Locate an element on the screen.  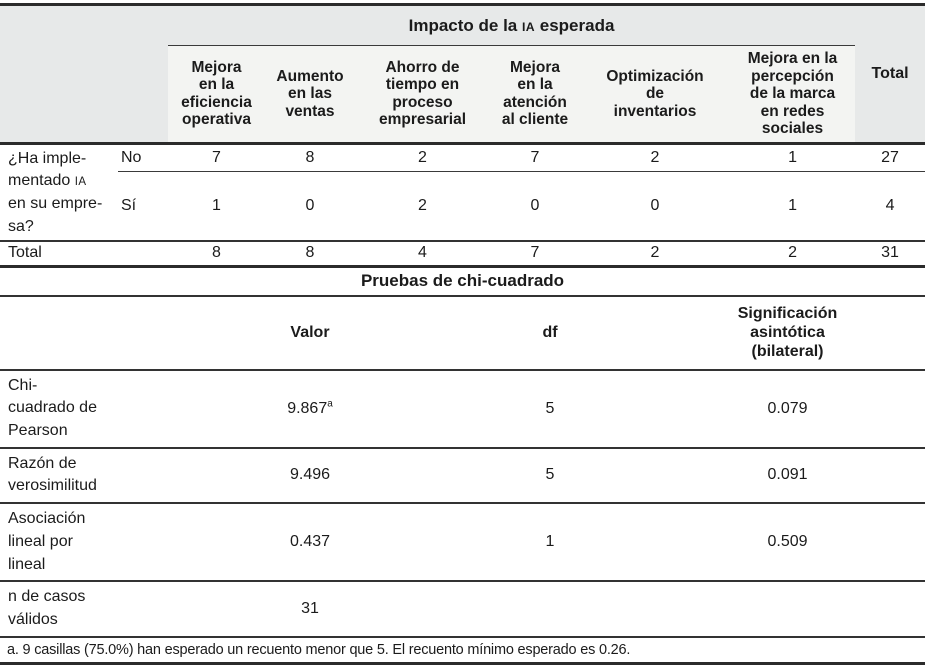
cell-si-atencion-cliente: 0 is located at coordinates (535, 205).